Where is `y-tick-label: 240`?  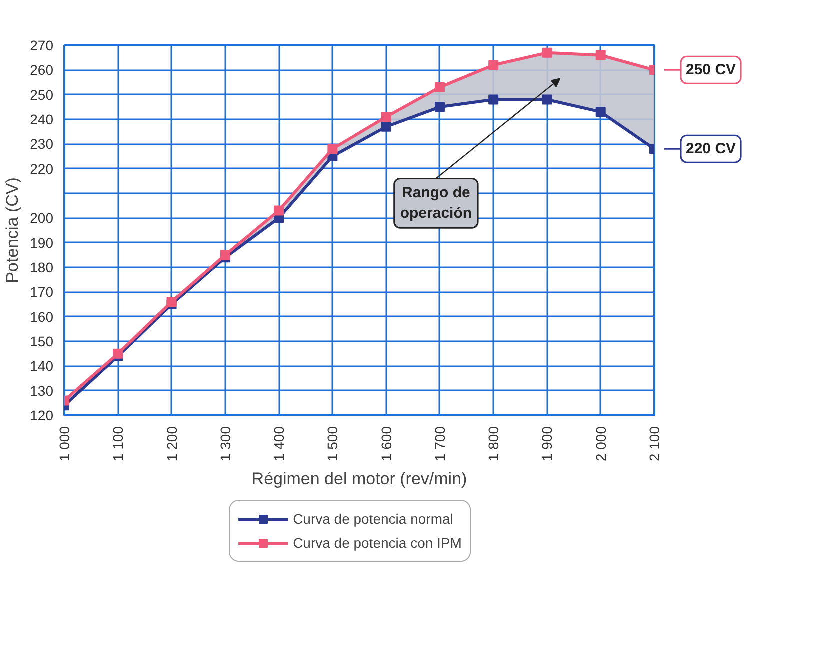
y-tick-label: 240 is located at coordinates (42, 120).